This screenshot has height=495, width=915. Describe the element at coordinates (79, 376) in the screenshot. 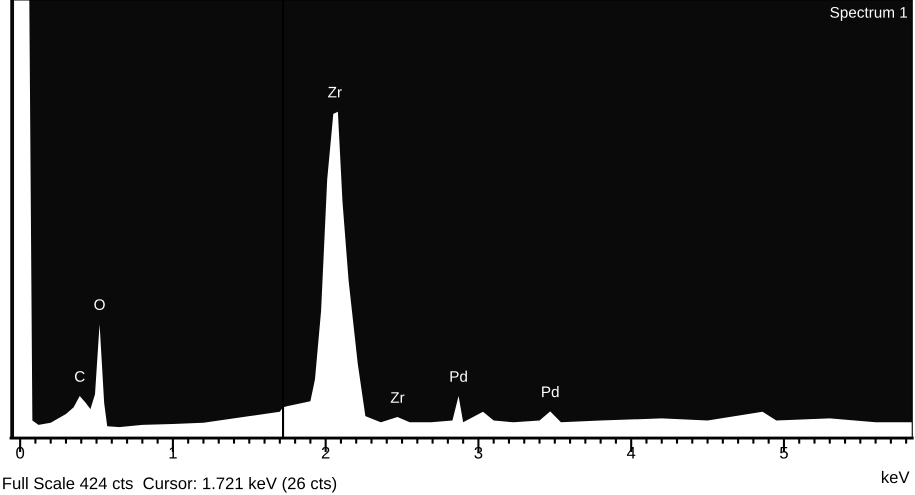

I see `annotation: C` at that location.